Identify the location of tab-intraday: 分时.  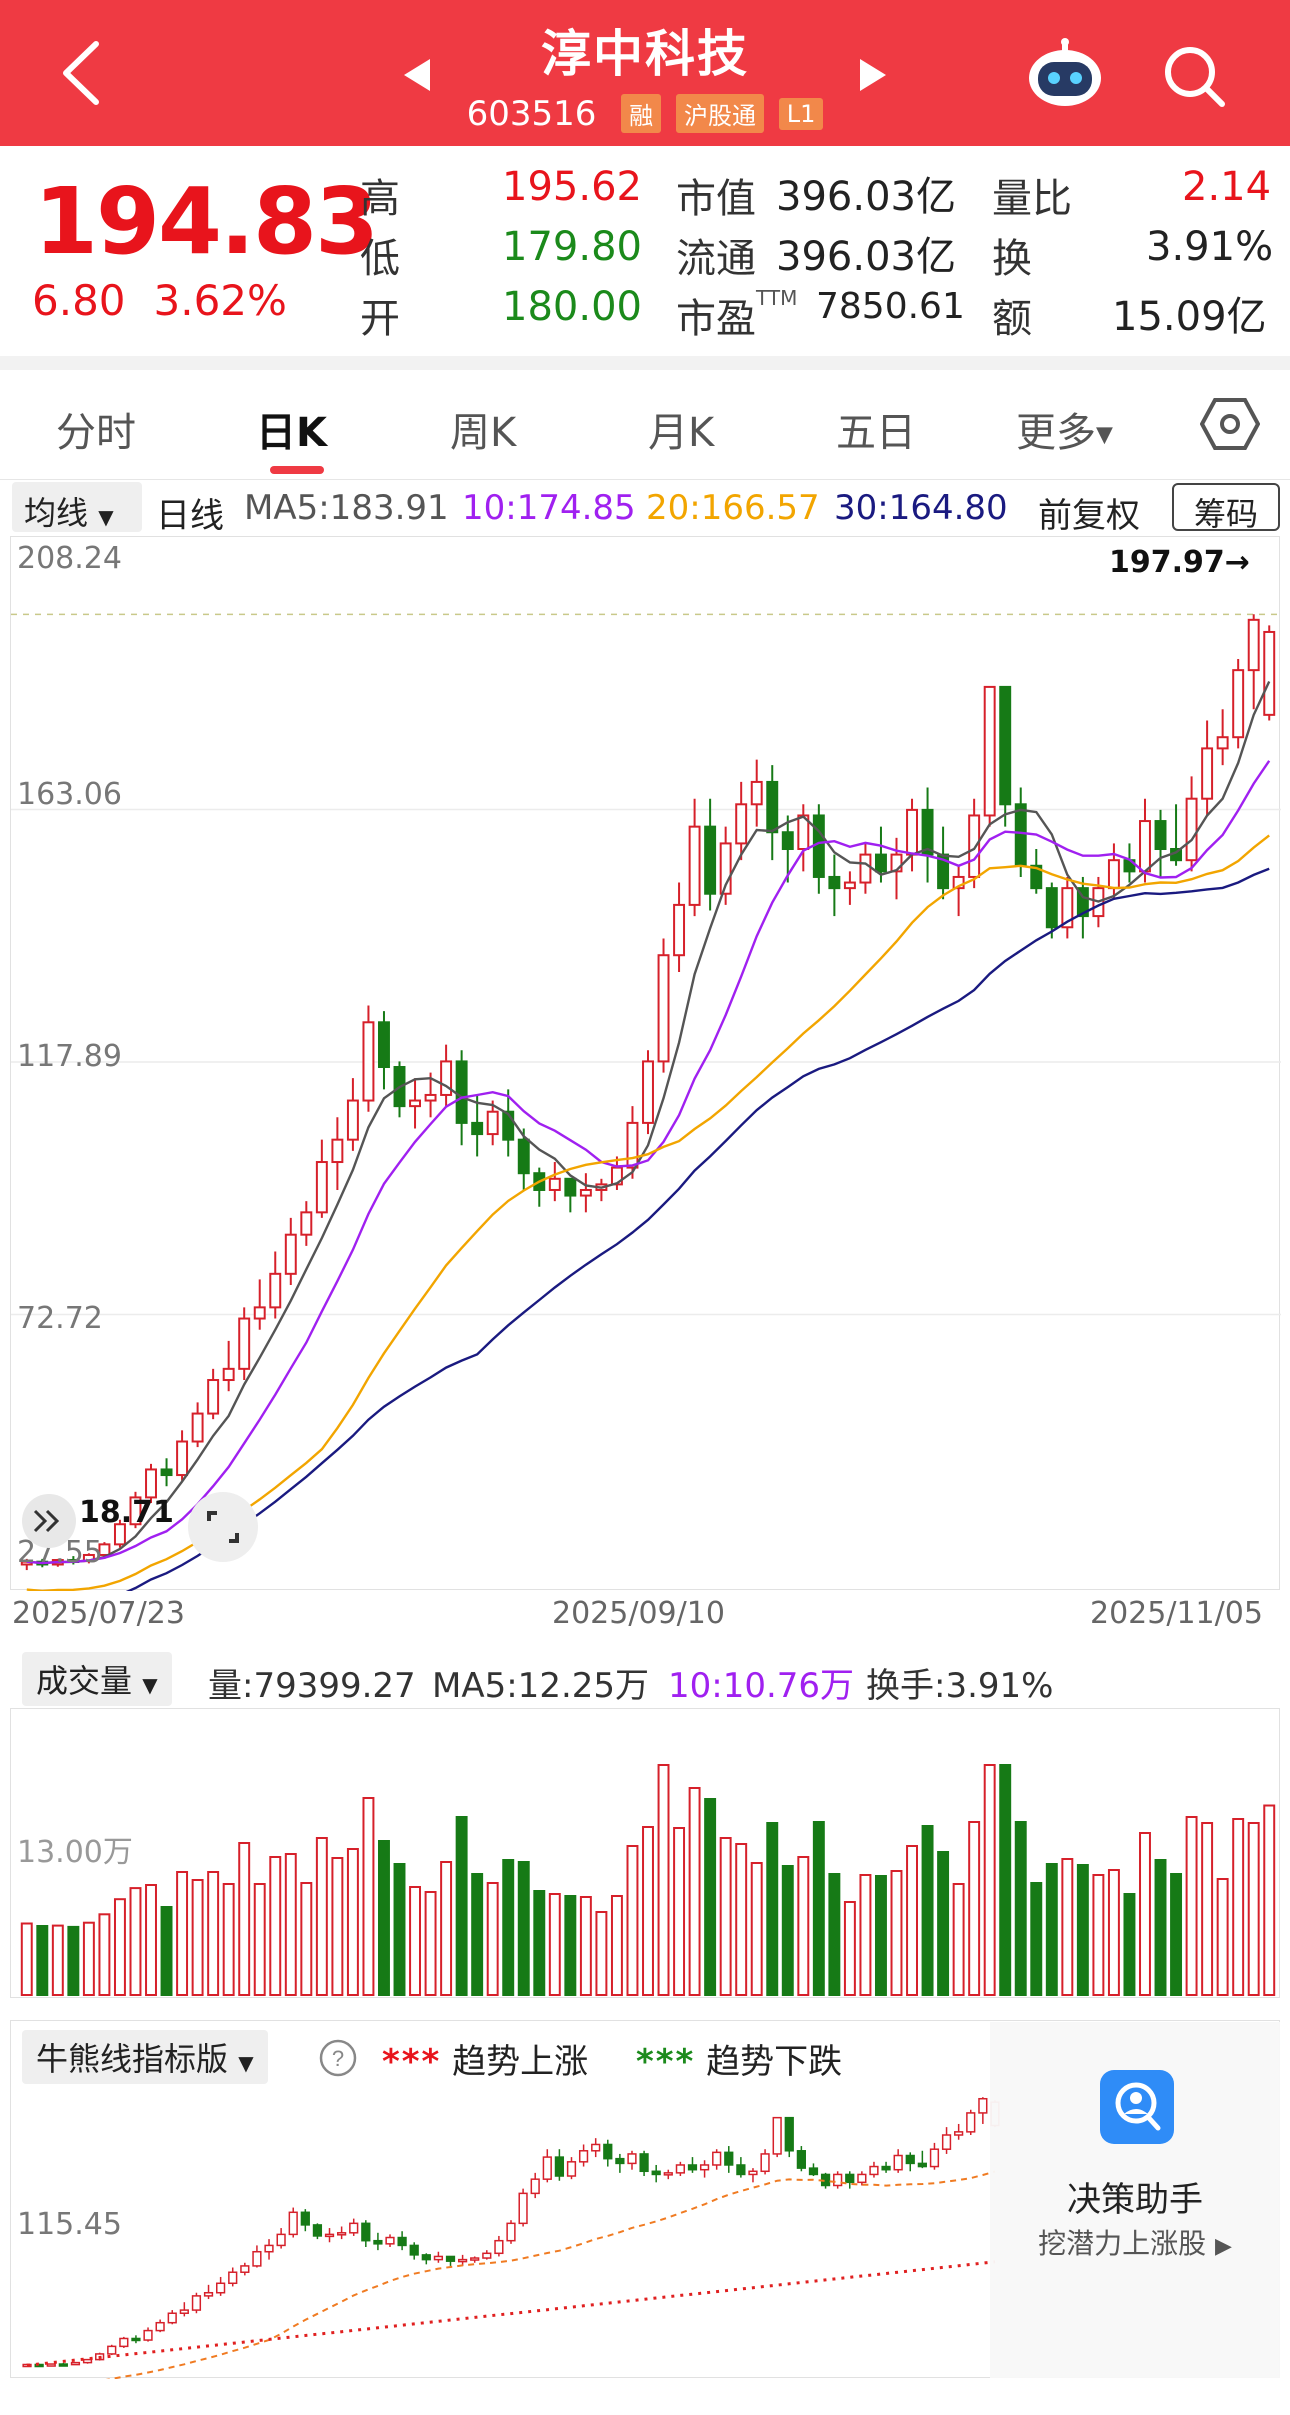
(96, 433).